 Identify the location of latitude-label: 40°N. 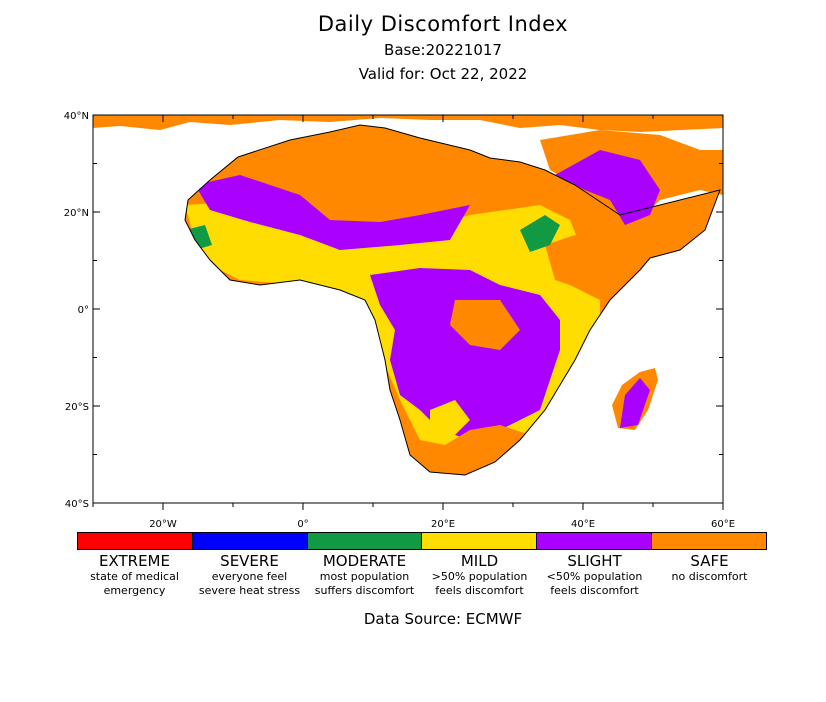
(76, 116).